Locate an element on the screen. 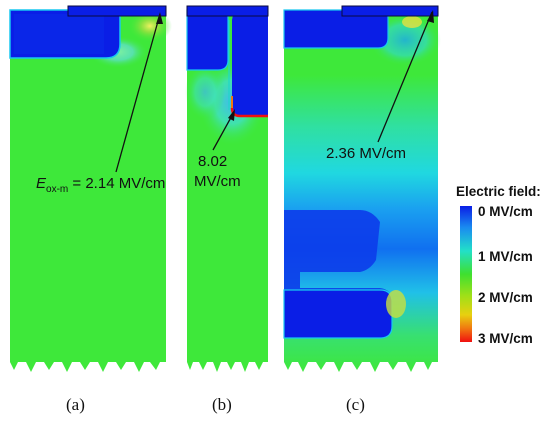  panel-c-lower-gate is located at coordinates (338, 314).